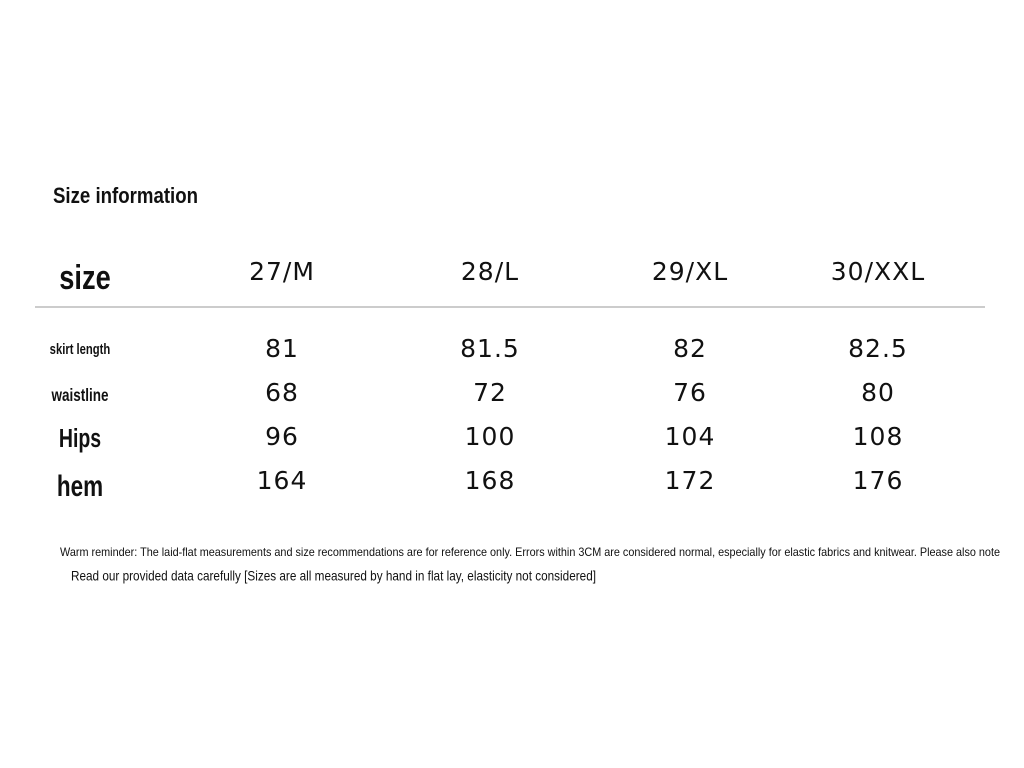  I want to click on header-cell: size, so click(84, 277).